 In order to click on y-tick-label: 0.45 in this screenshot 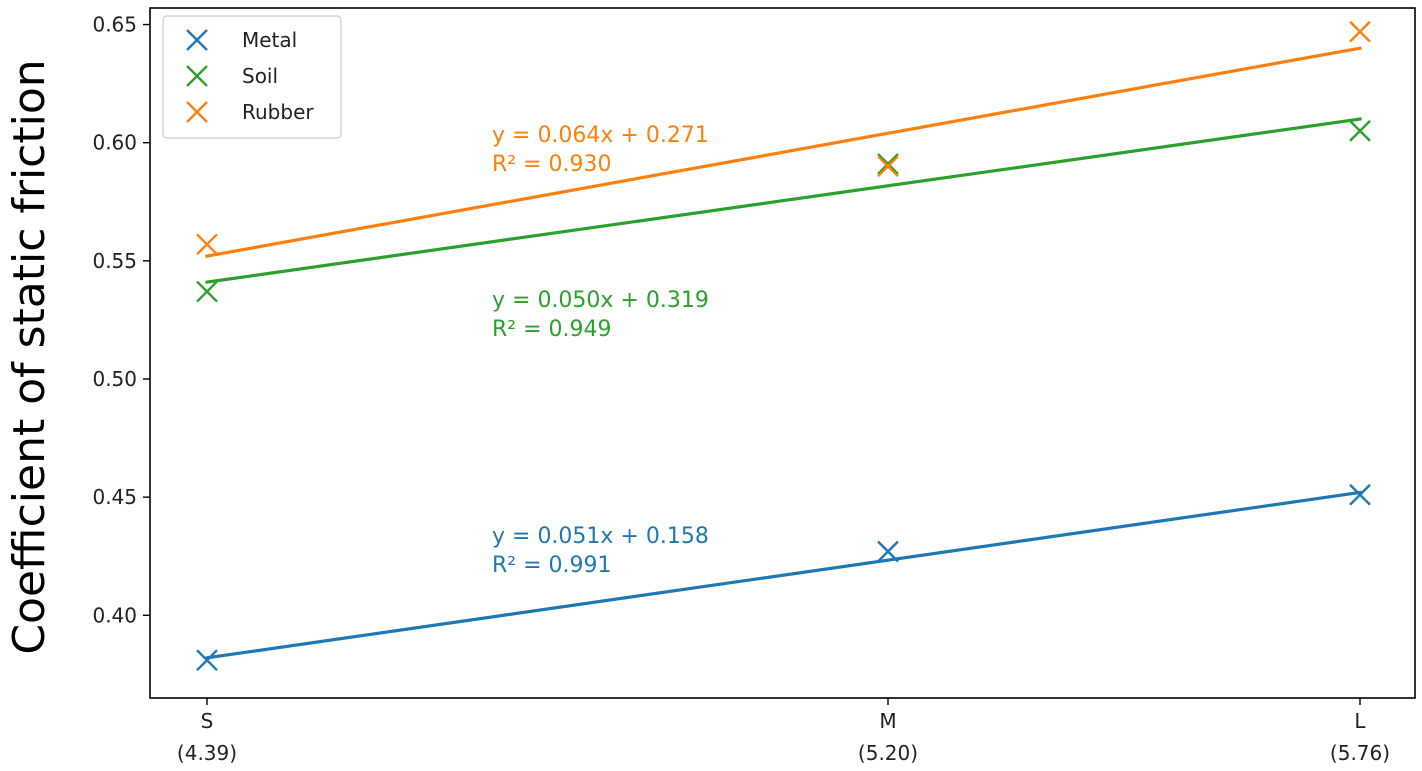, I will do `click(114, 497)`.